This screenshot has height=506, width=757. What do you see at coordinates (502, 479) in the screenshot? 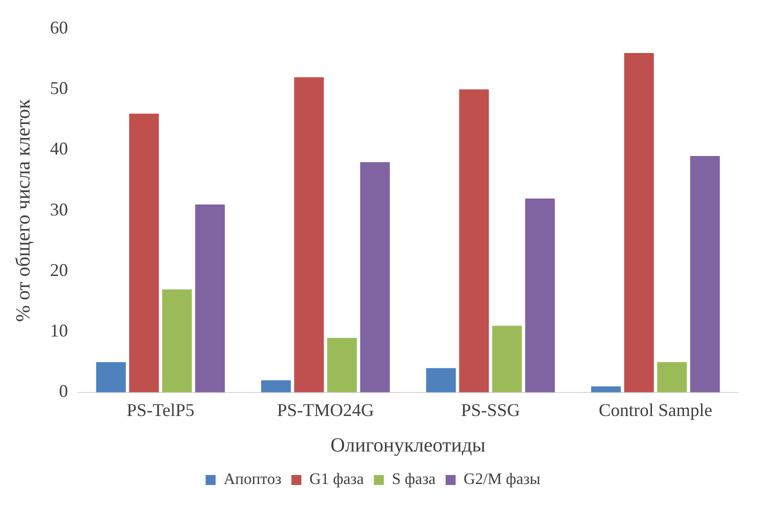
I see `legend-label: G2/M фазы` at bounding box center [502, 479].